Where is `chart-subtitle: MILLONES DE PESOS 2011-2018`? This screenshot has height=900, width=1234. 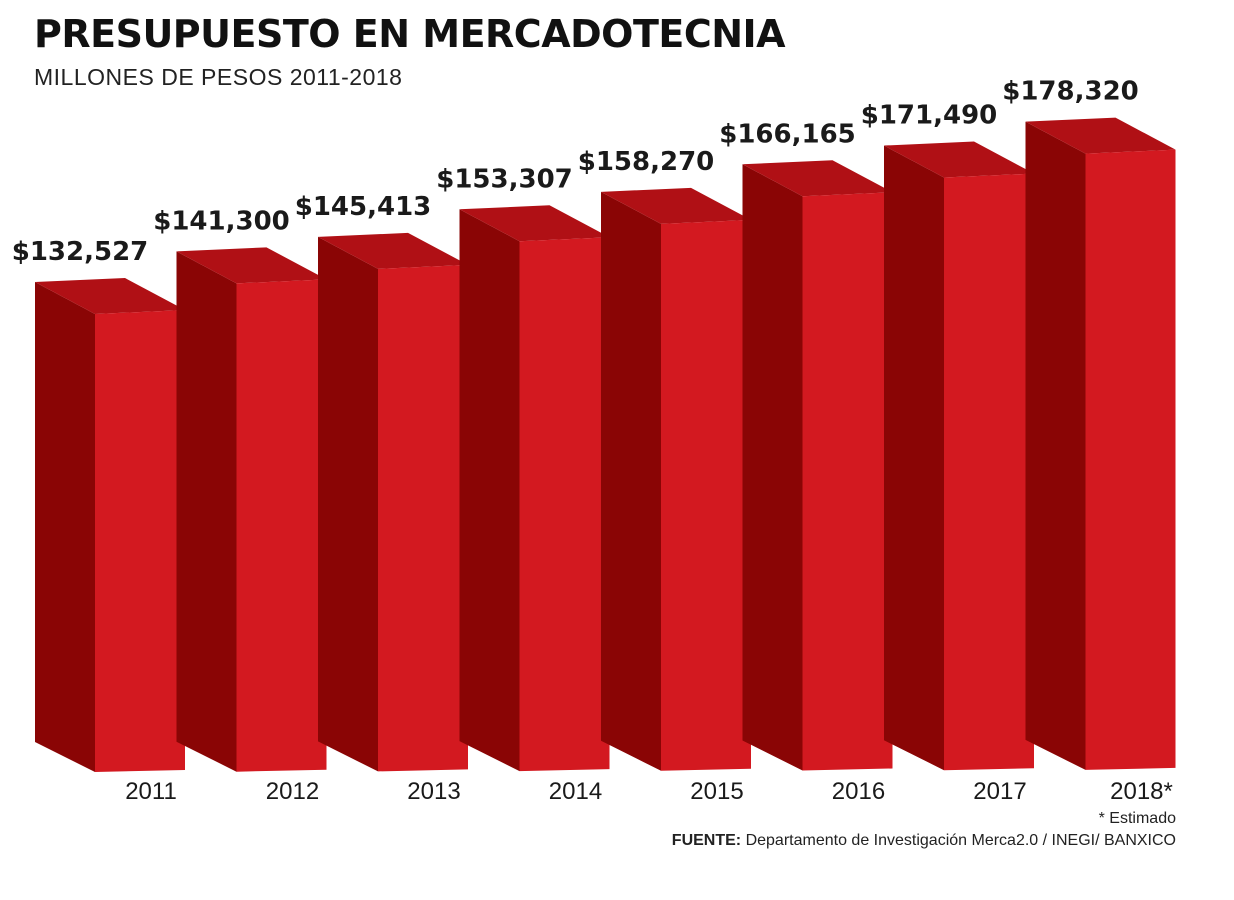
chart-subtitle: MILLONES DE PESOS 2011-2018 is located at coordinates (218, 77).